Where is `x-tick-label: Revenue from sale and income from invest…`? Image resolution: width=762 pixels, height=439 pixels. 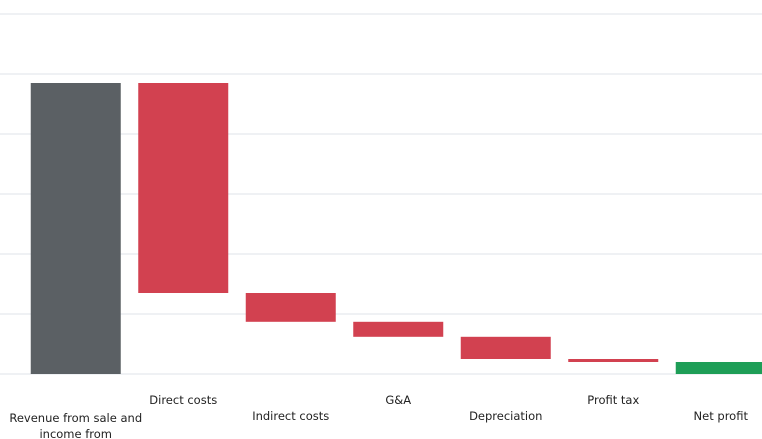 x-tick-label: Revenue from sale and income from invest… is located at coordinates (76, 425).